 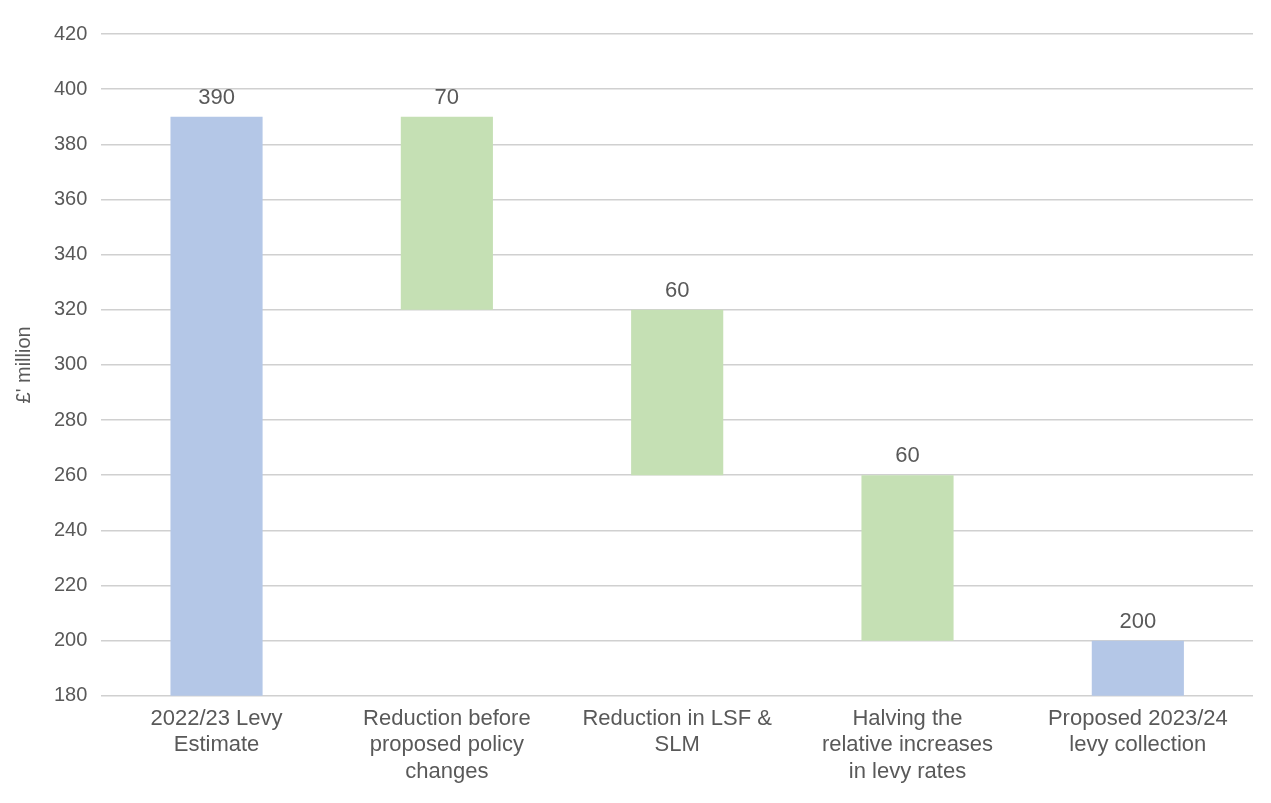 What do you see at coordinates (70, 528) in the screenshot?
I see `y-tick-label: 240` at bounding box center [70, 528].